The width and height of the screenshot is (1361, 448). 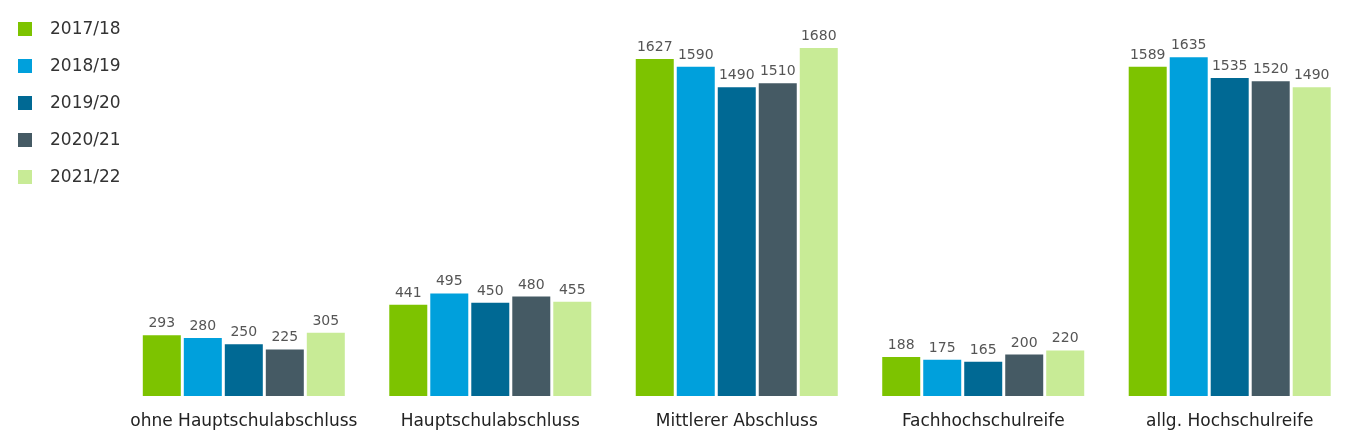 I want to click on legend-label: 2020/21, so click(x=85, y=139).